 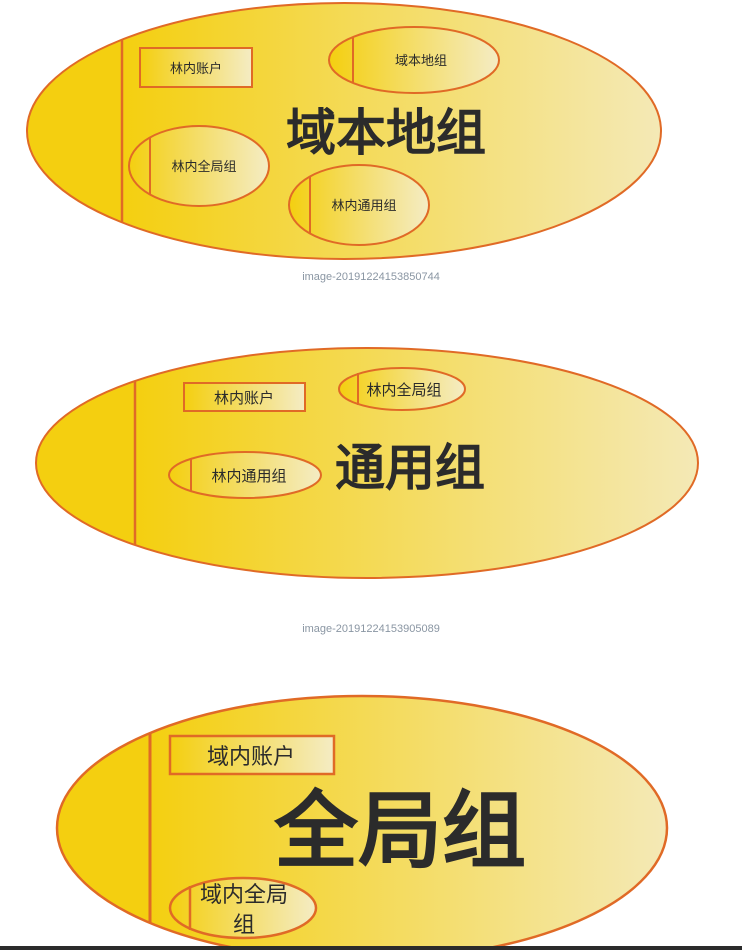 What do you see at coordinates (399, 831) in the screenshot?
I see `group-title: 全局组` at bounding box center [399, 831].